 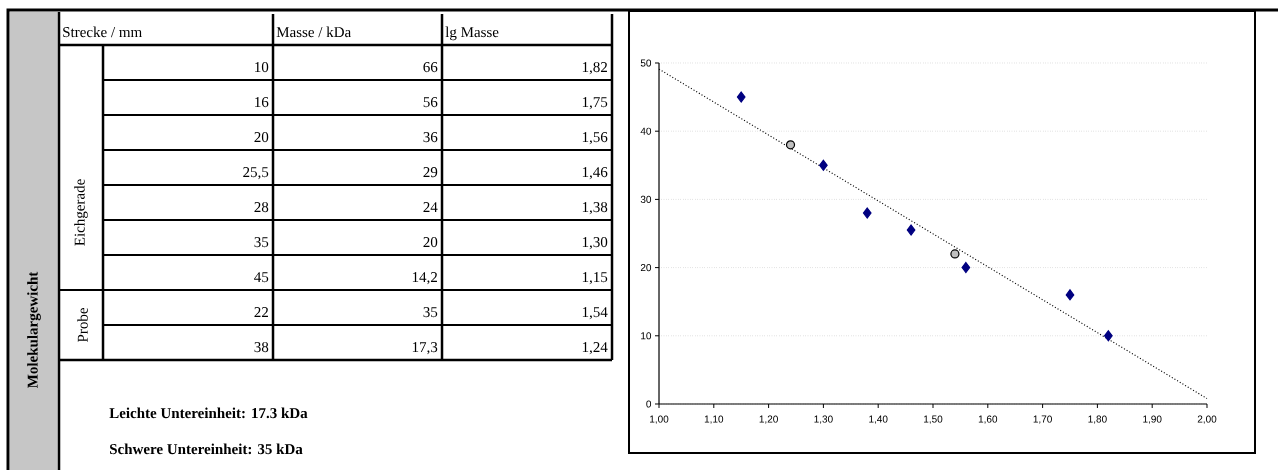 What do you see at coordinates (768, 419) in the screenshot?
I see `x-tick-label: 1,20` at bounding box center [768, 419].